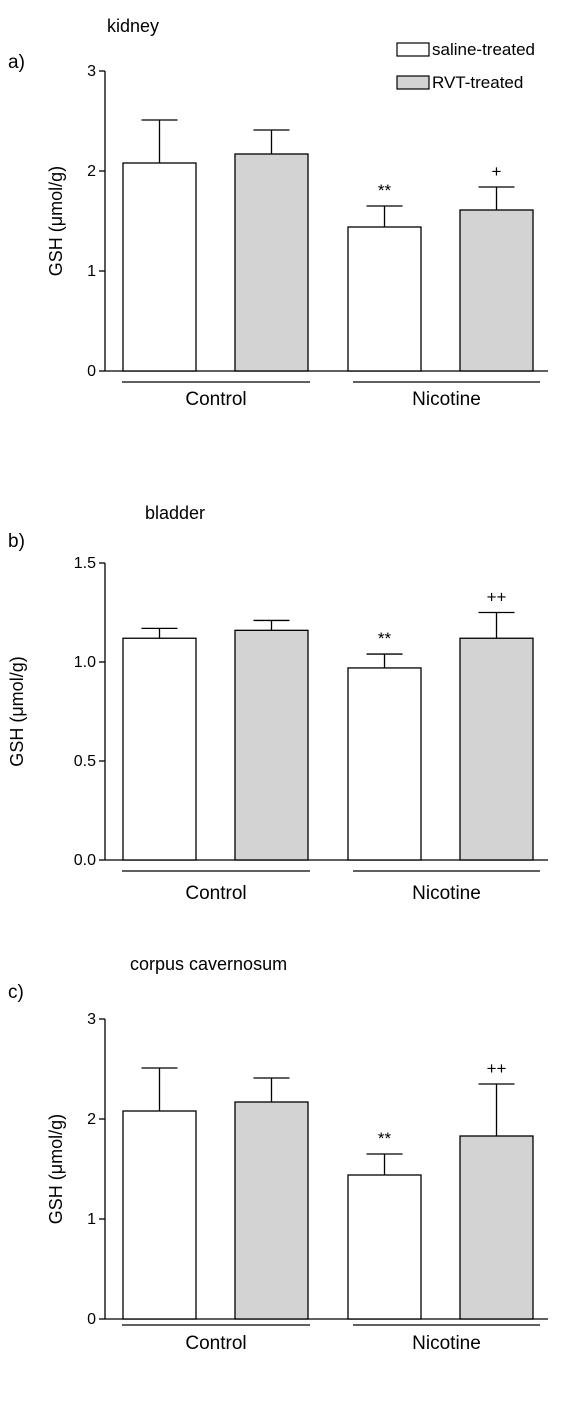 This screenshot has height=1407, width=576. What do you see at coordinates (133, 26) in the screenshot?
I see `chart-title: kidney` at bounding box center [133, 26].